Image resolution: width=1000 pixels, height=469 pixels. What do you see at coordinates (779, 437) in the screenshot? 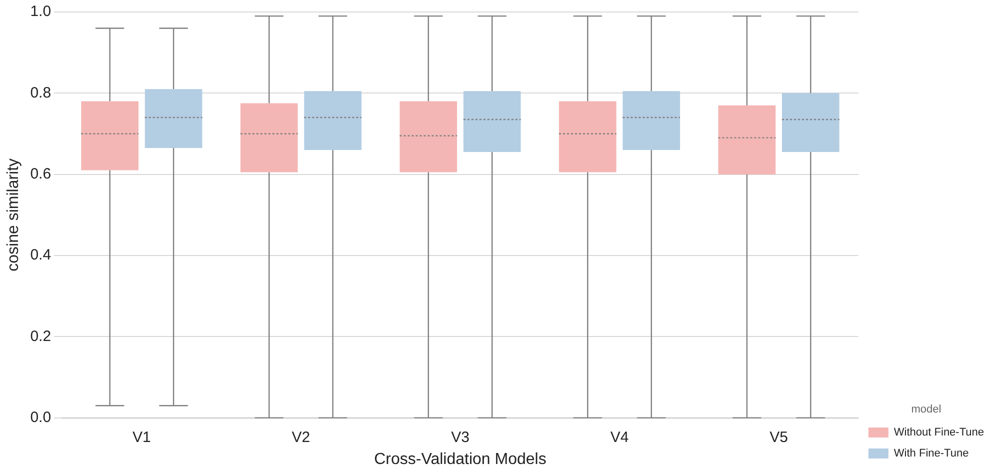
I see `x-tick-label: V5` at bounding box center [779, 437].